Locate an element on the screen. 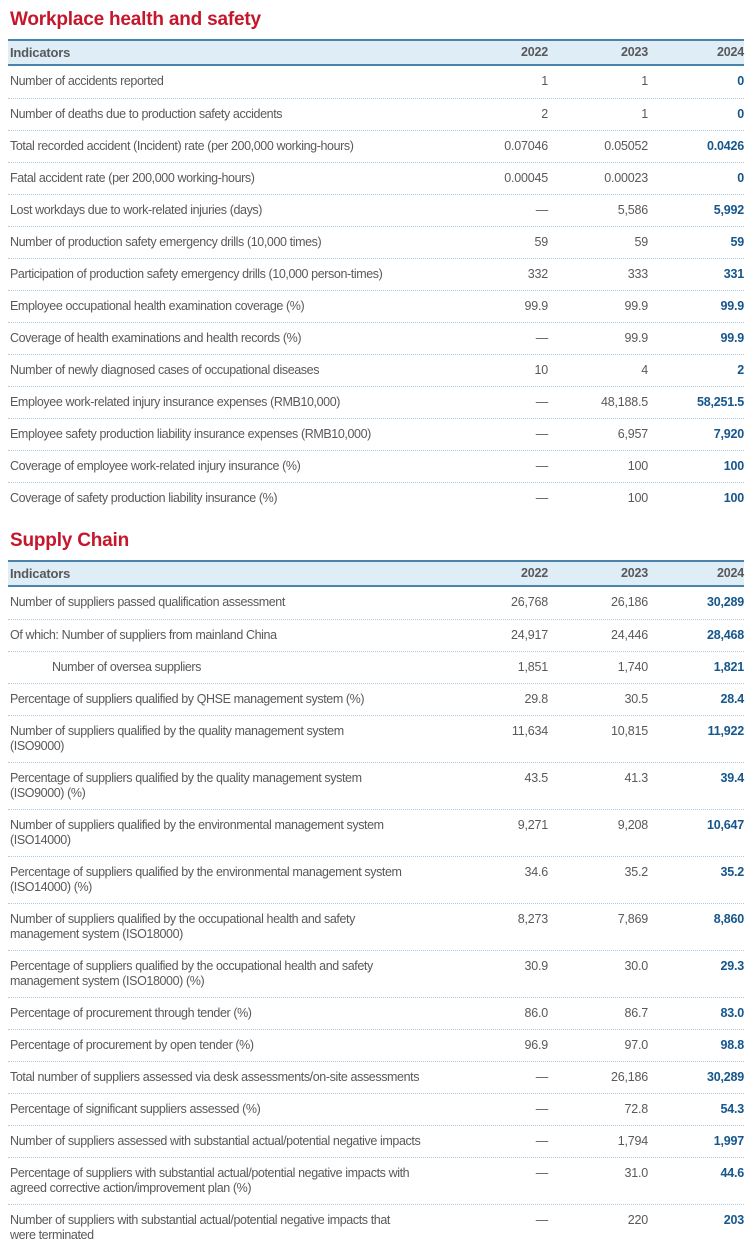 The width and height of the screenshot is (750, 1251). value-2022: 0.00045 is located at coordinates (526, 178).